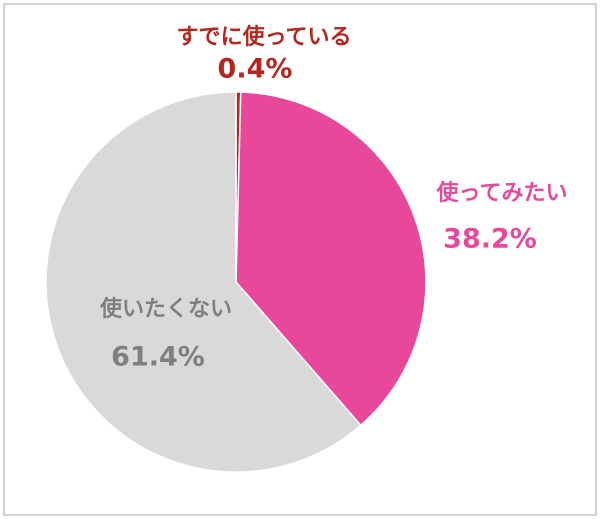 The image size is (600, 519). I want to click on value-label: 38.2%, so click(490, 239).